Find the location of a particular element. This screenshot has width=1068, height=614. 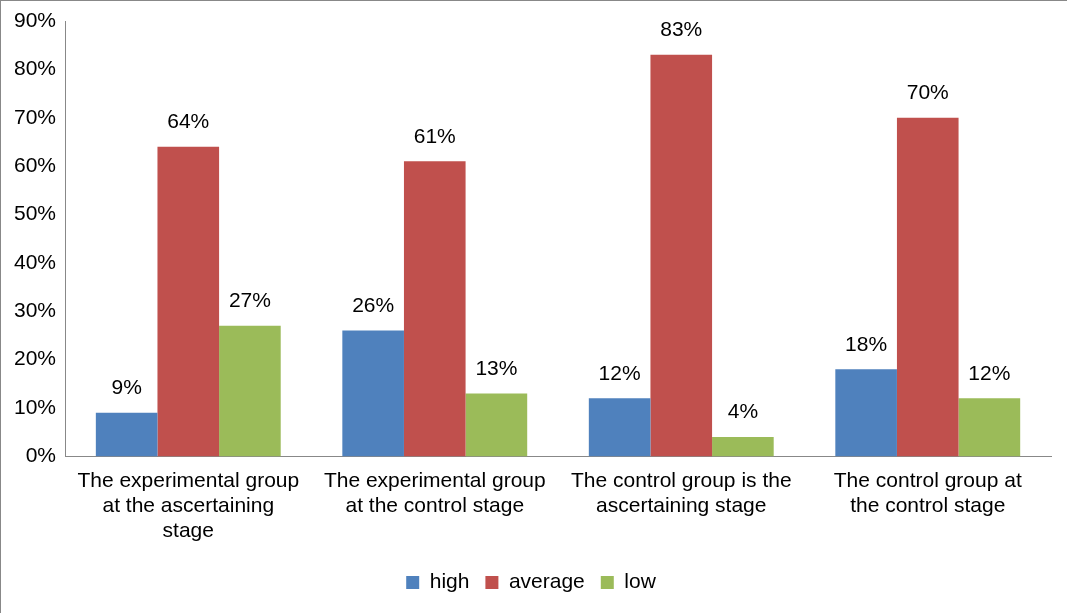

y-tick-label: 10% is located at coordinates (35, 406).